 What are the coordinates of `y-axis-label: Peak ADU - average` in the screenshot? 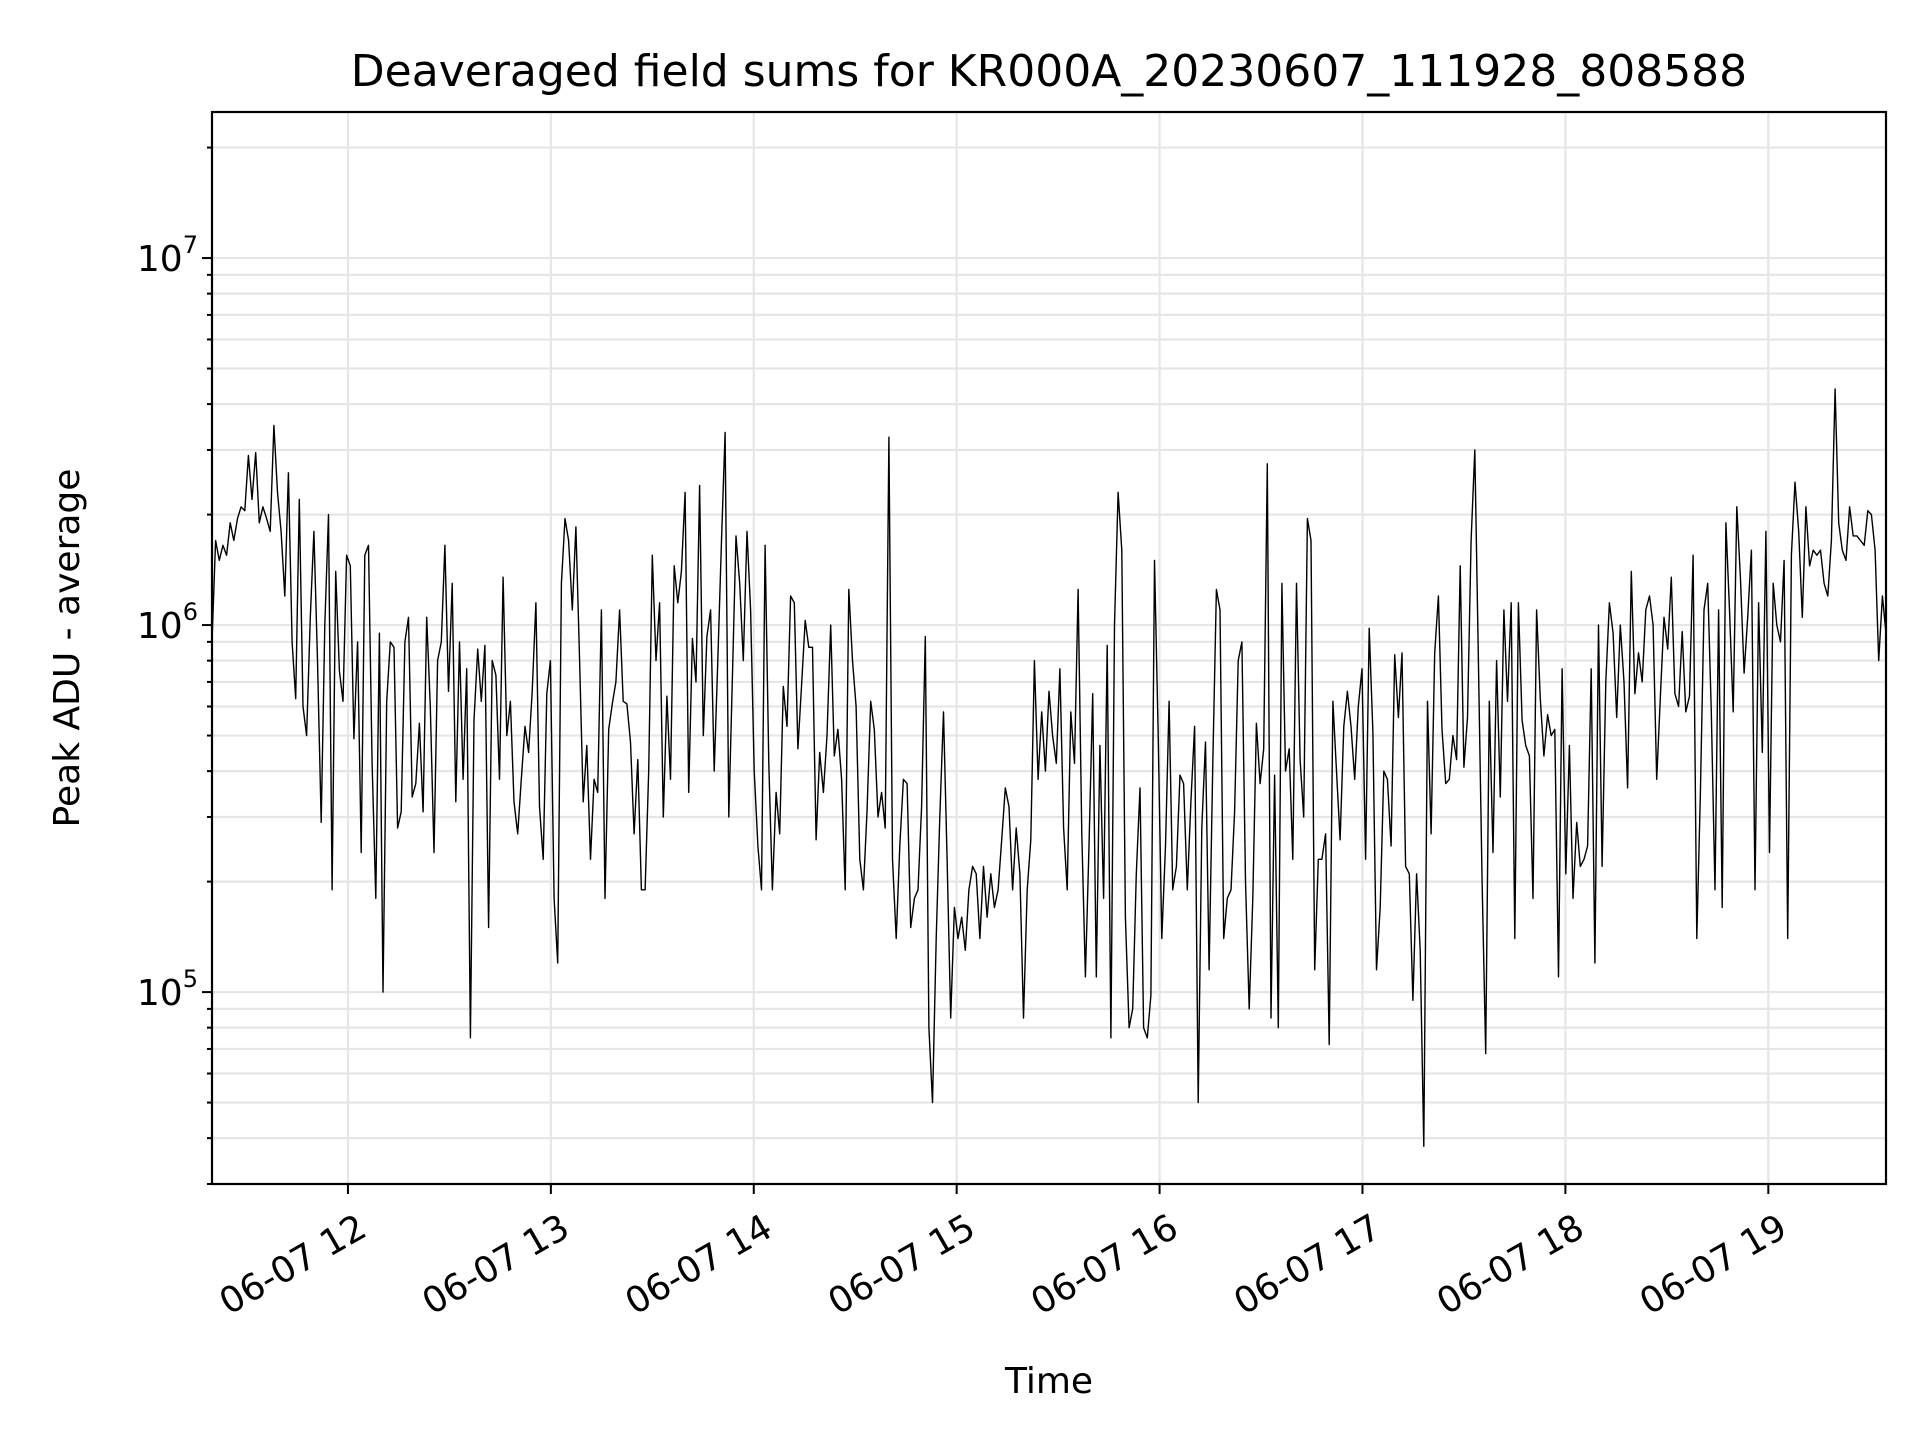 It's located at (67, 648).